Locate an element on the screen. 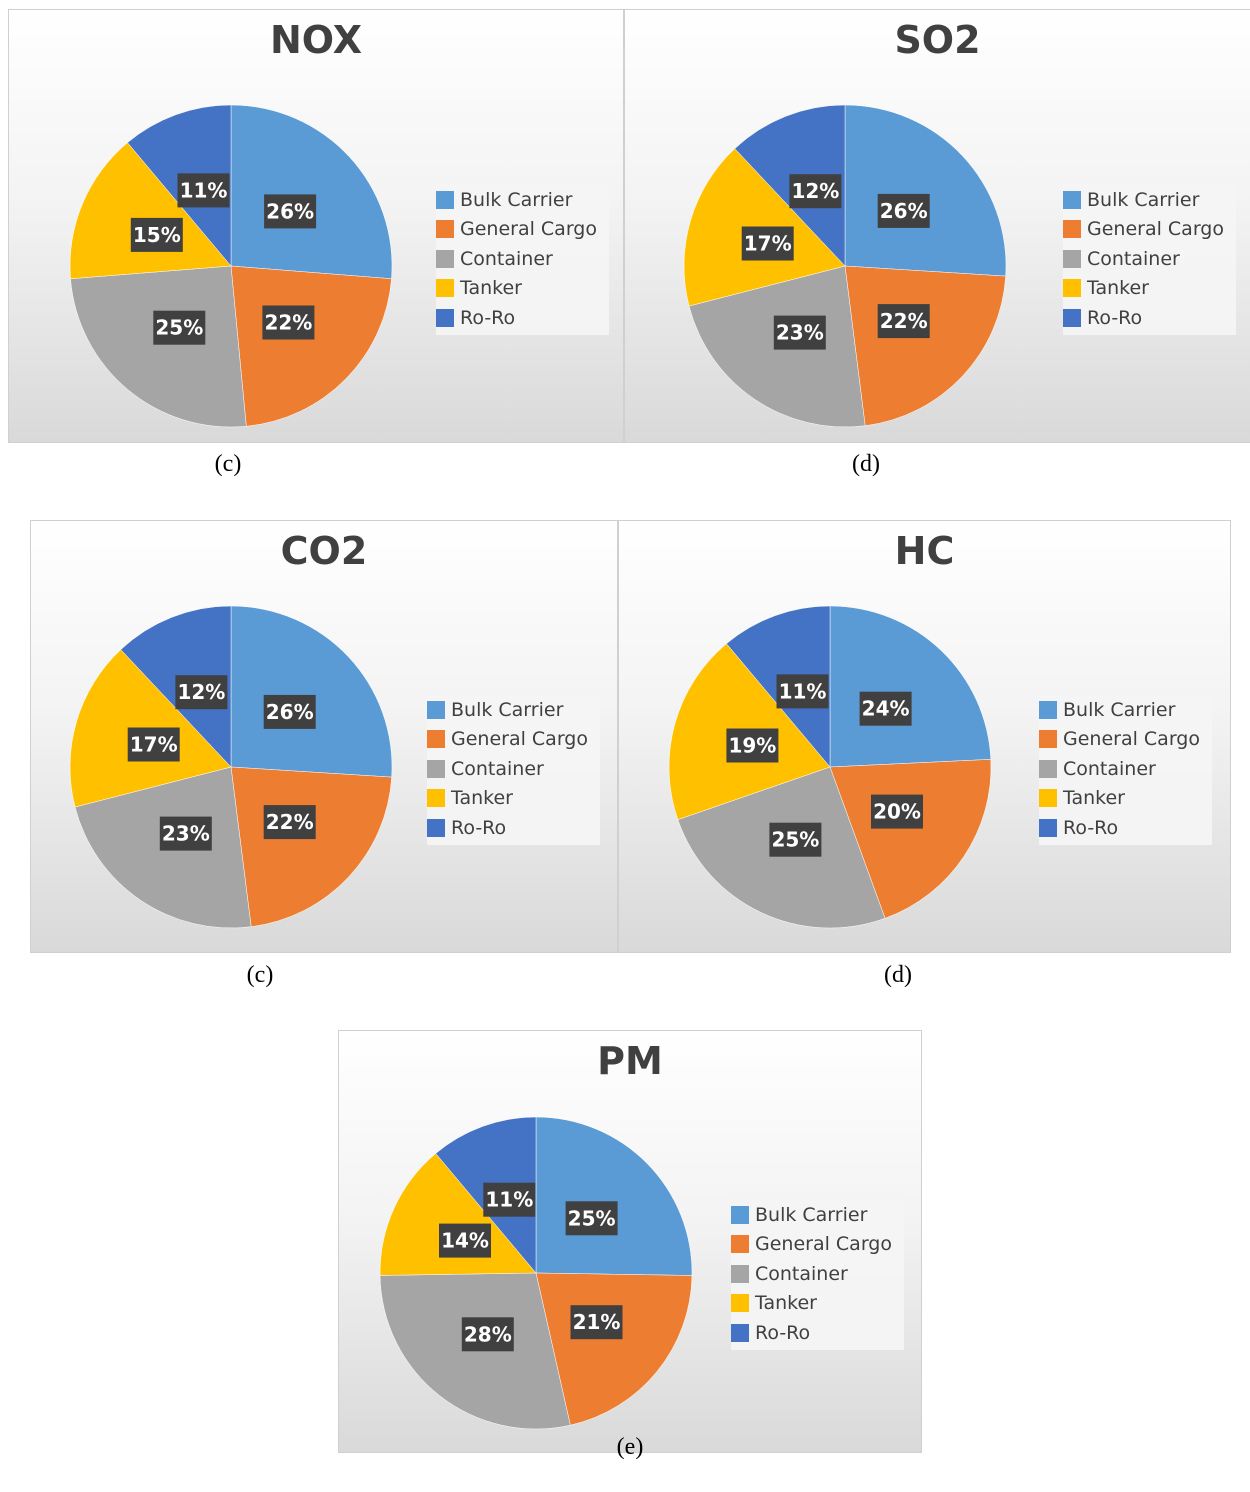  pie-chart-svg: 25% 21% 28% 14% 11% is located at coordinates (536, 1273).